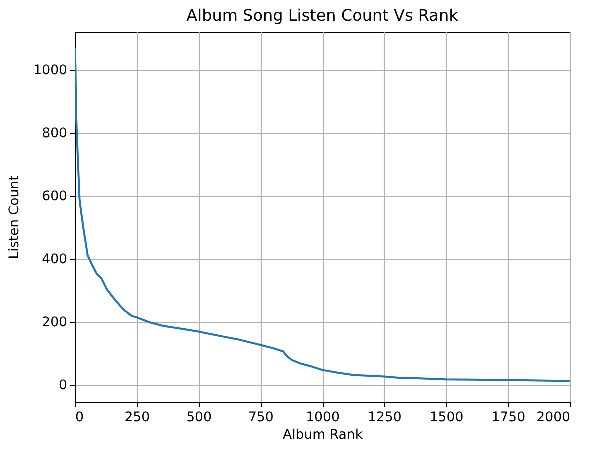 This screenshot has height=455, width=597. I want to click on y-tick-label: 1000, so click(51, 71).